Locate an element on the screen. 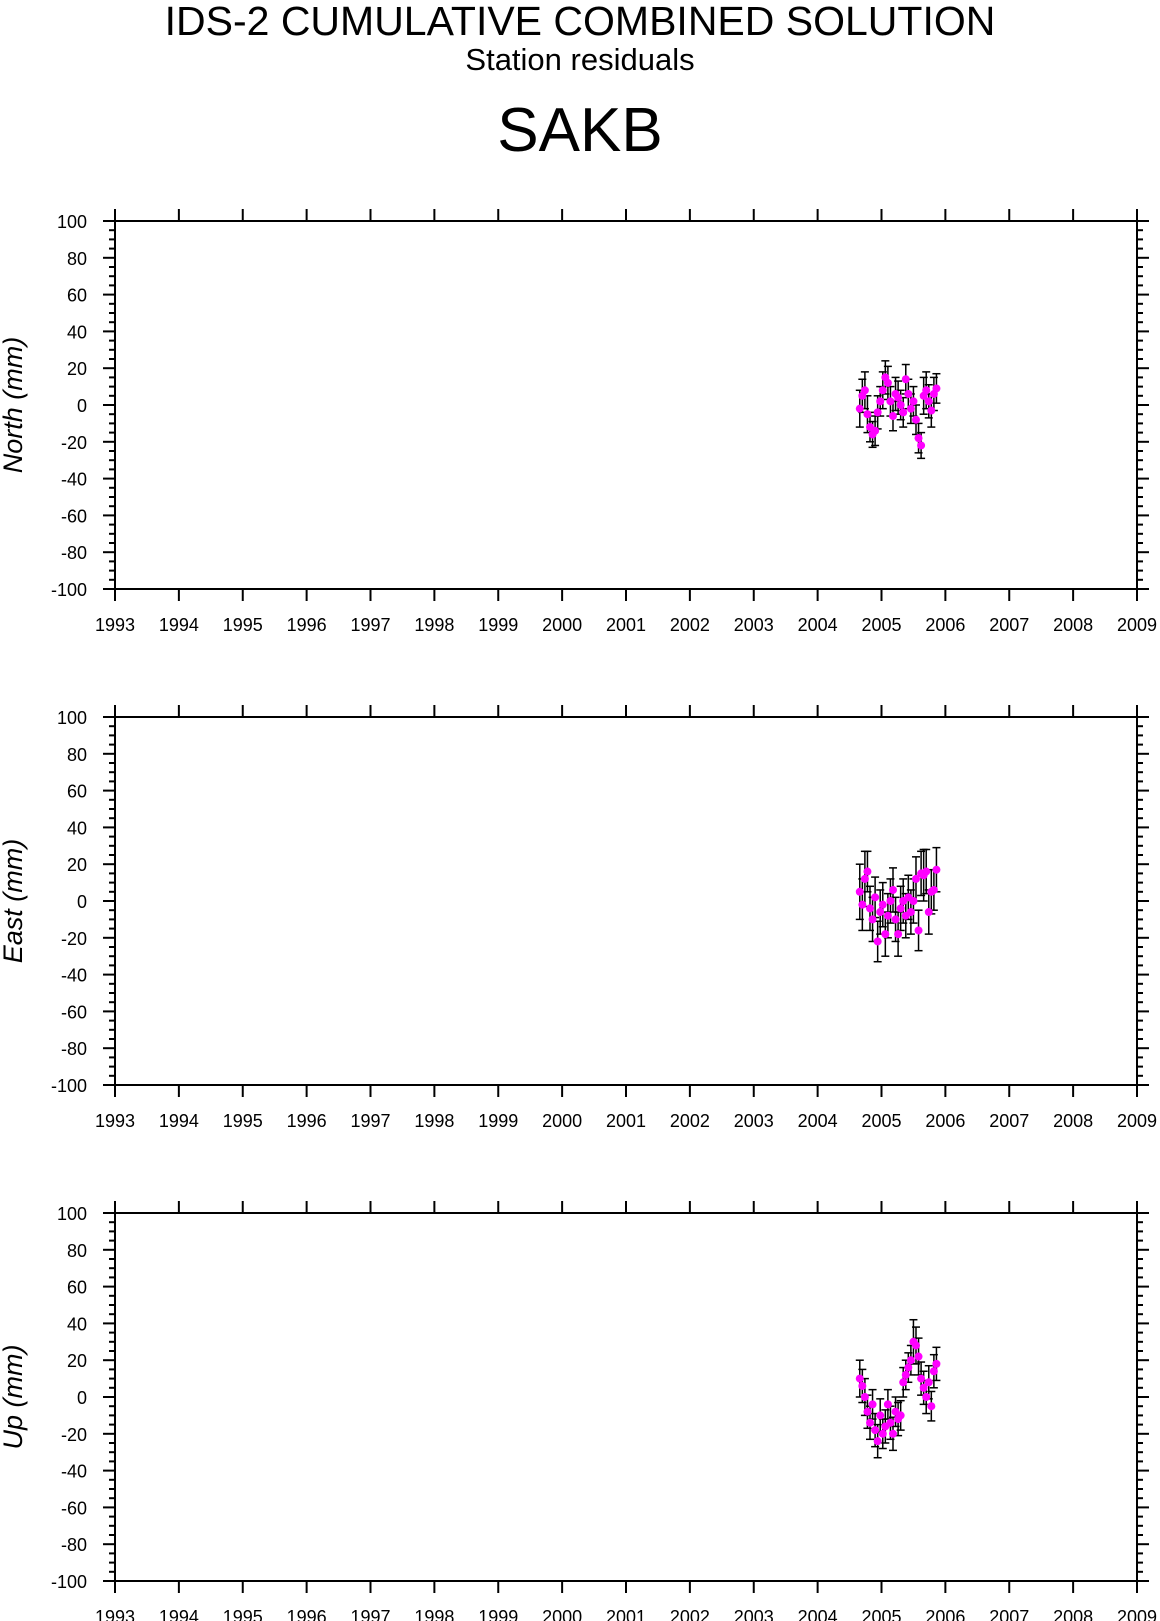 The height and width of the screenshot is (1621, 1160). up-x-tick-label: 1995 is located at coordinates (243, 1614).